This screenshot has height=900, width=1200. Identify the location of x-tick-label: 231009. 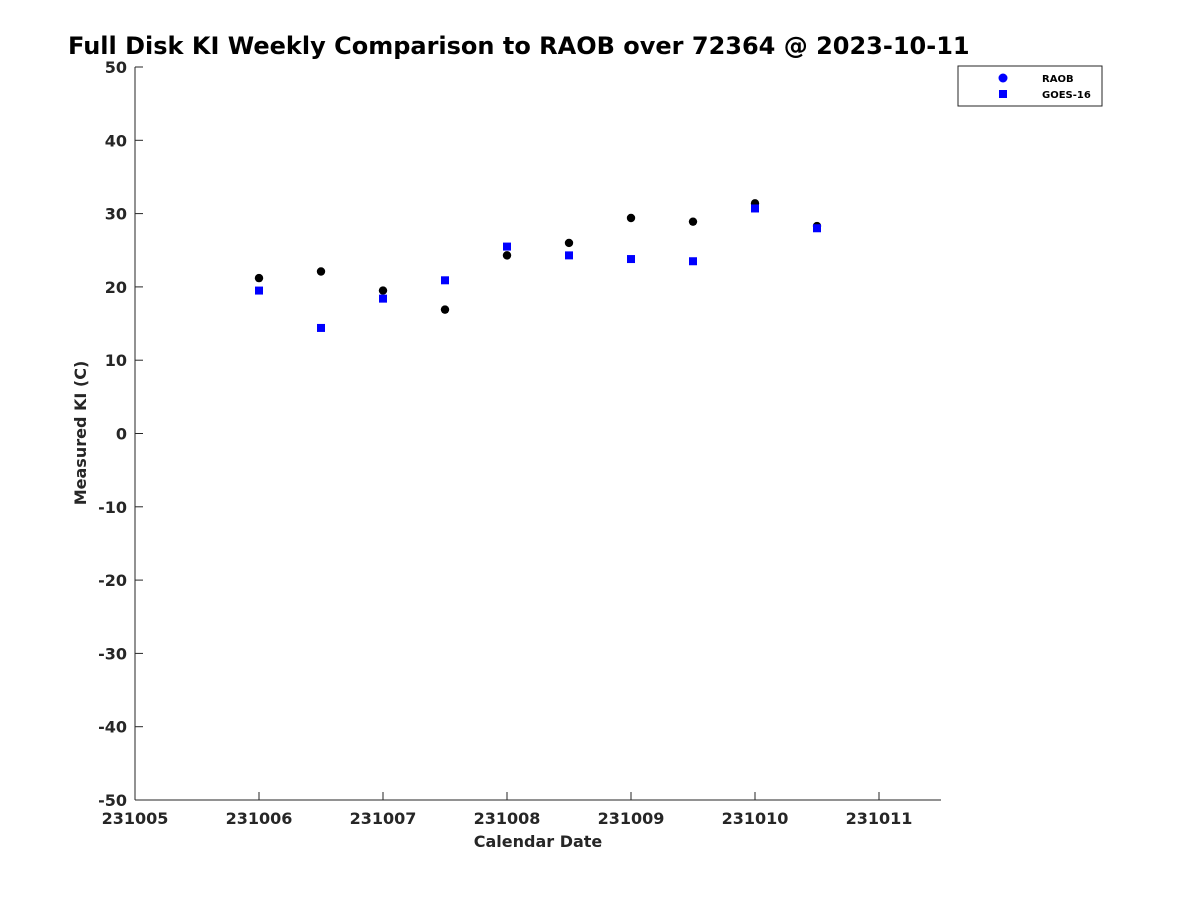
(631, 818).